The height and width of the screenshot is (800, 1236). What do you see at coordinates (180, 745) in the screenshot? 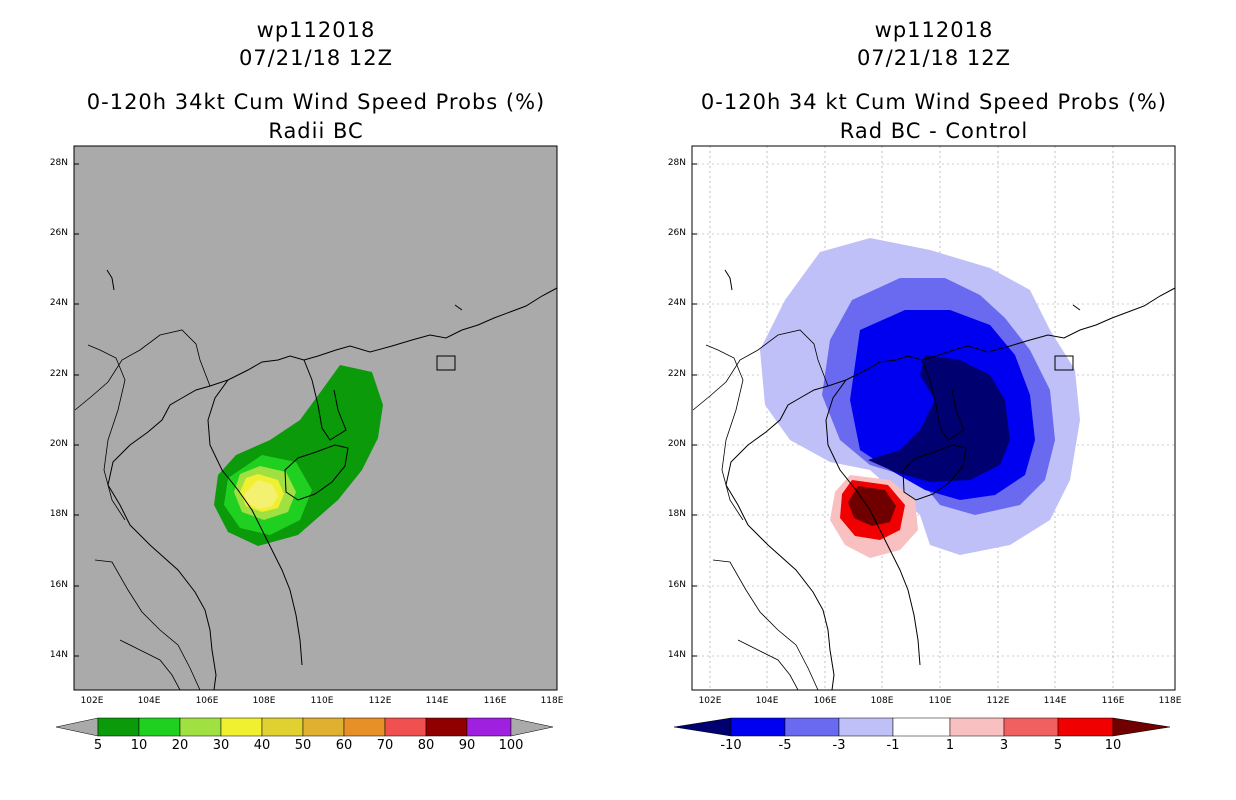
I see `left-colorbar-label: 20` at bounding box center [180, 745].